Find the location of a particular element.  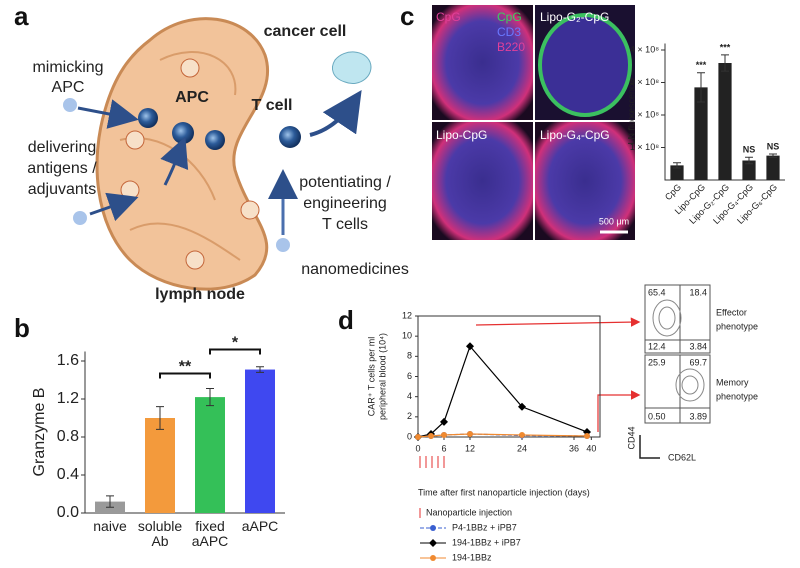

label: Lipo-CpG is located at coordinates (461, 135).